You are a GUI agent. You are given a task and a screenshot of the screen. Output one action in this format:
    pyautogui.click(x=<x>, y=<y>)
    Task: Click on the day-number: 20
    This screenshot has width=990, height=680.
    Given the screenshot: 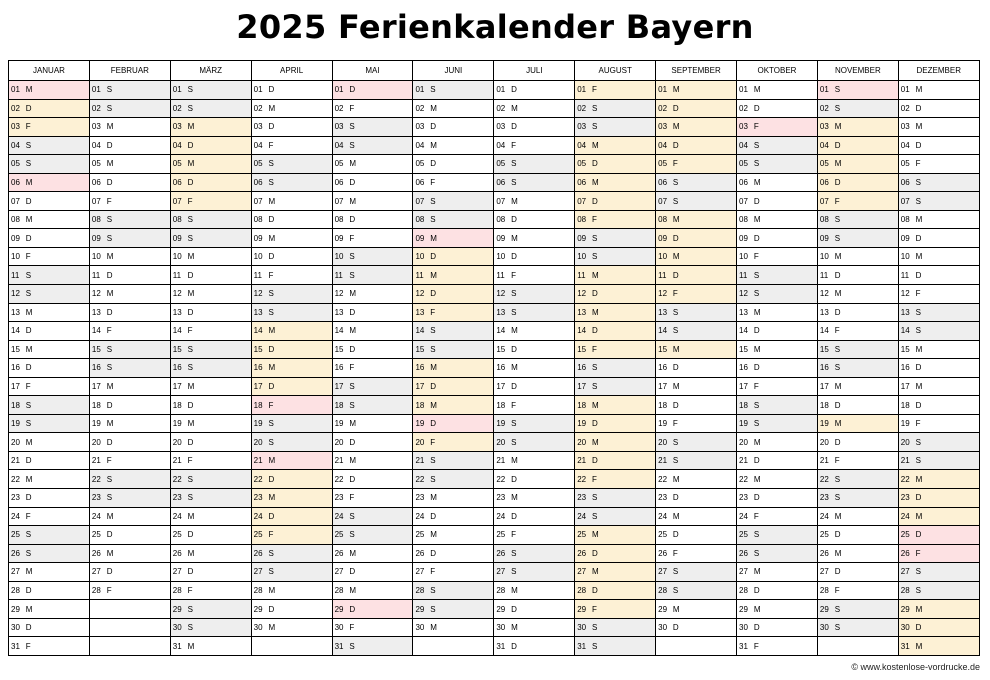 What is the action you would take?
    pyautogui.click(x=583, y=442)
    